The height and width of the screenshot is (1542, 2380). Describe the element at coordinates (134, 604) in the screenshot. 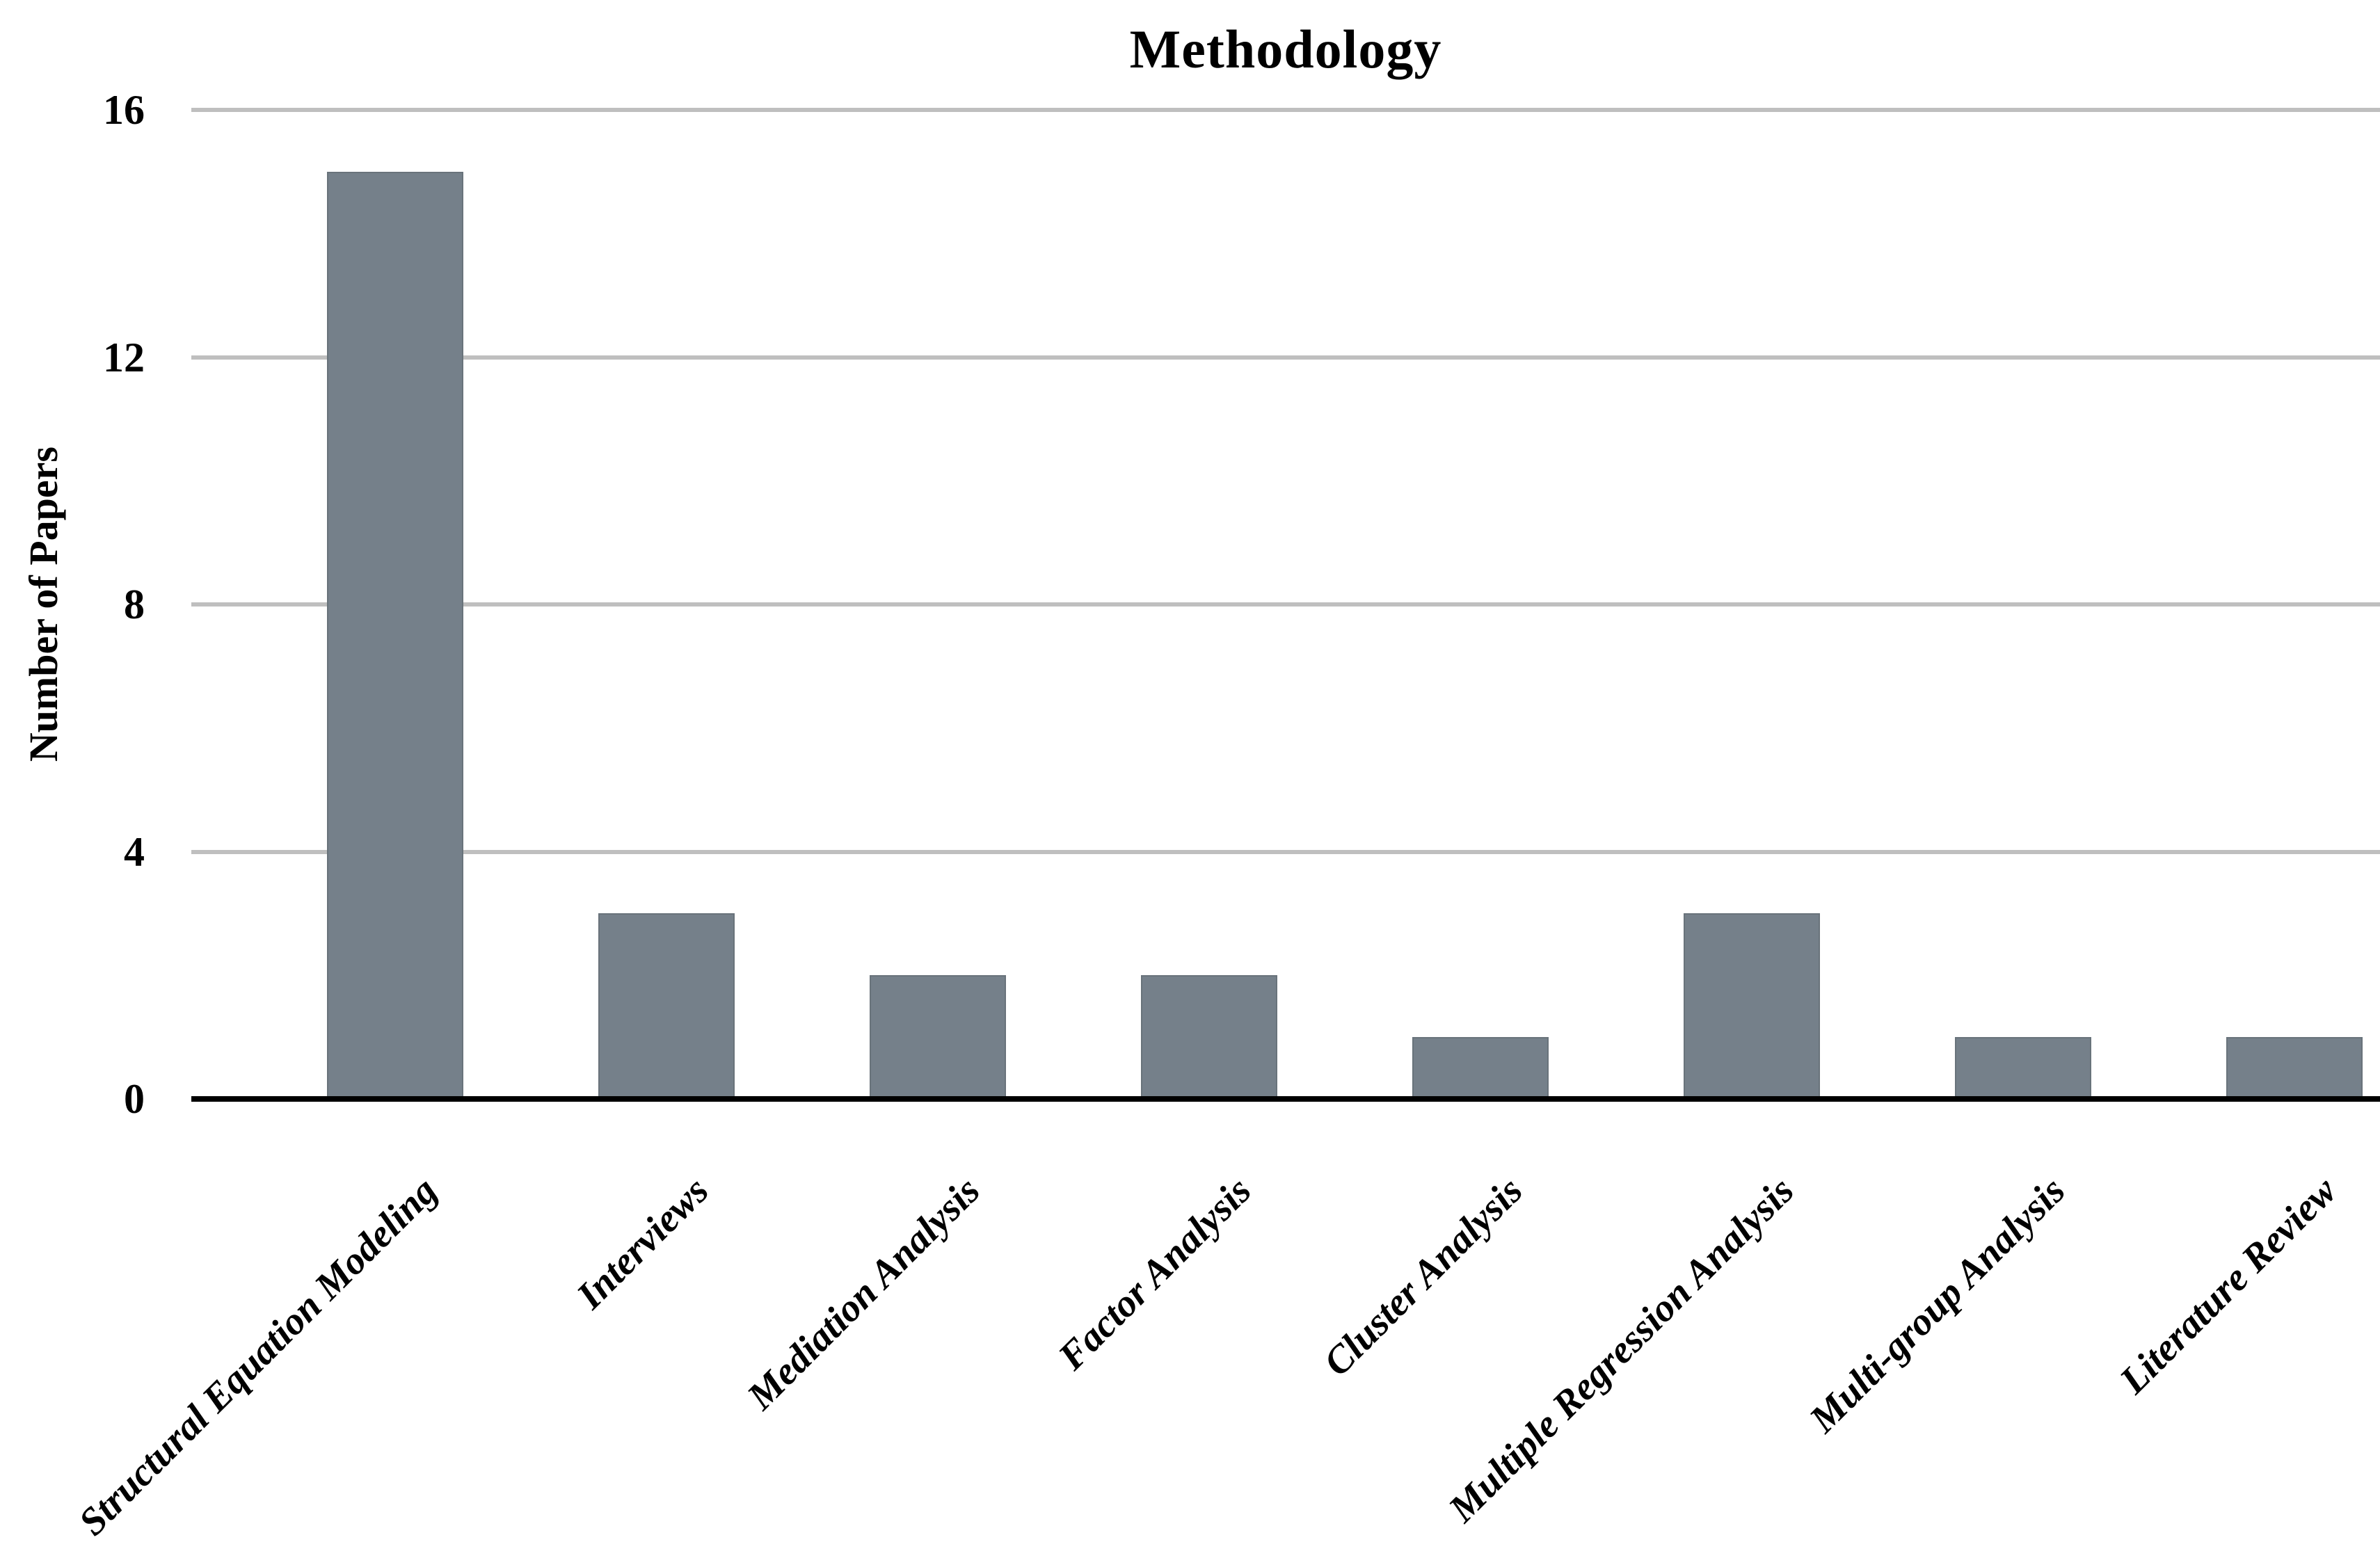

I see `y-tick-label-8: 8` at that location.